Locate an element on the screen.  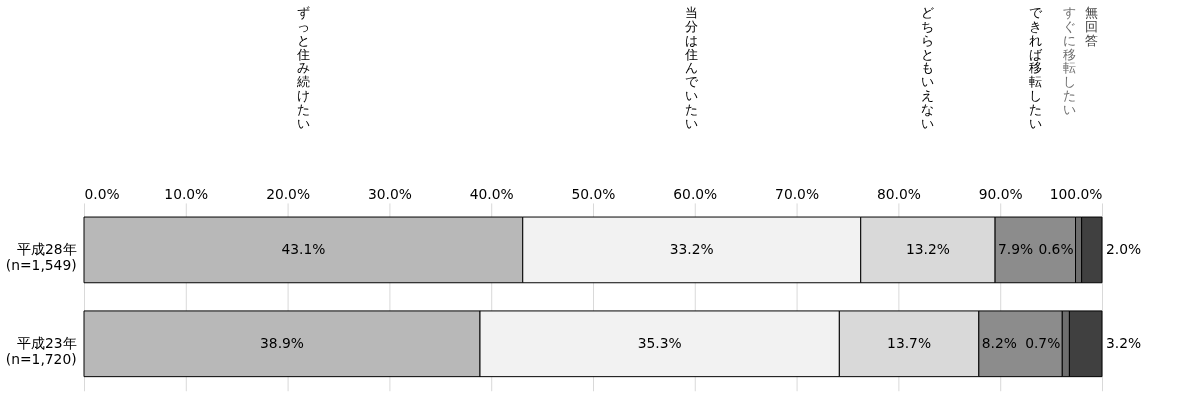
data-label: 38.9% is located at coordinates (282, 342).